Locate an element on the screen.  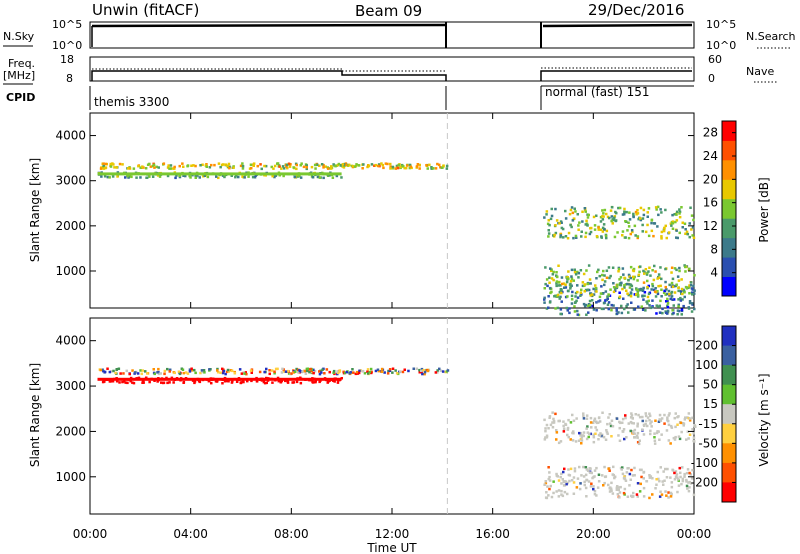
colorbar-segment is located at coordinates (729, 355).